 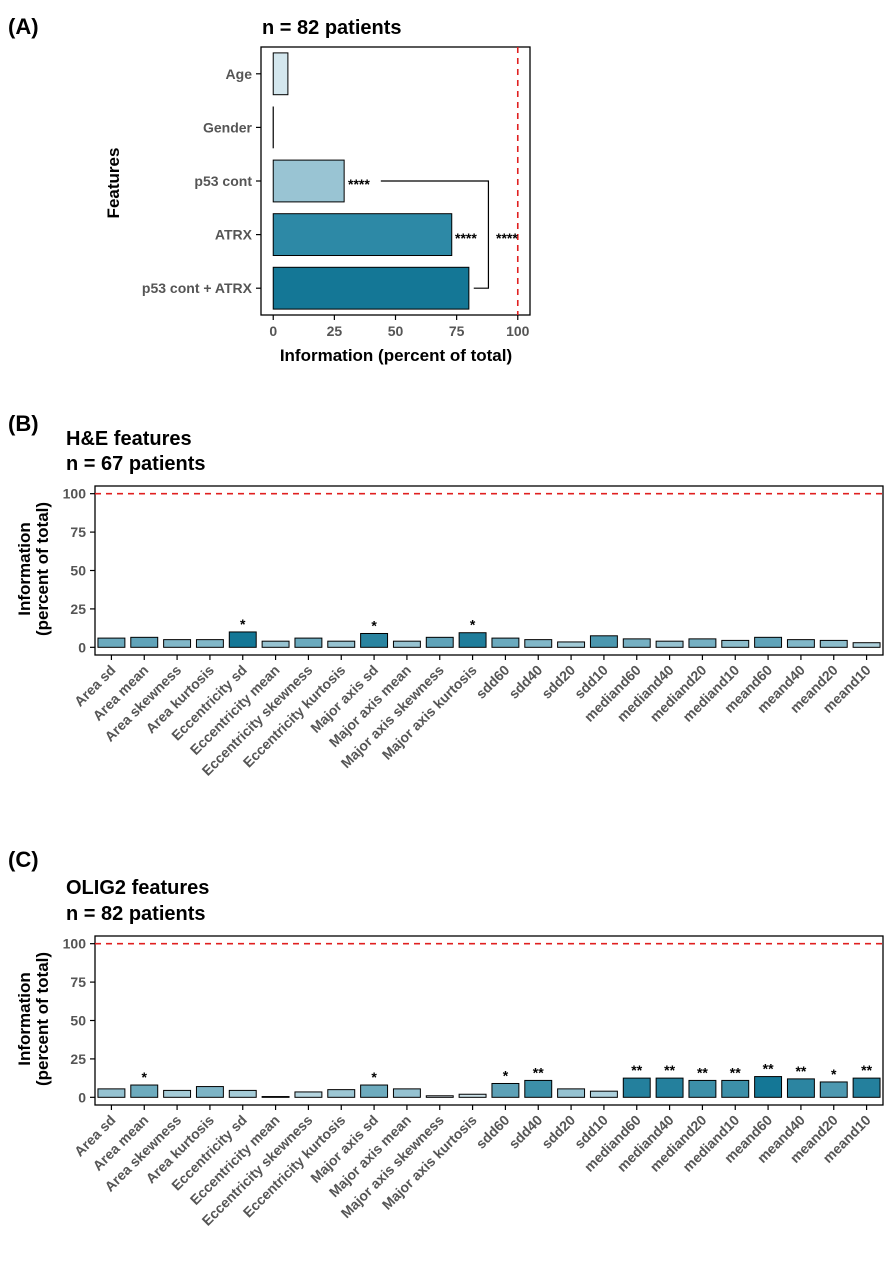 I want to click on panel-c-significance-meand20: *, so click(x=834, y=1074).